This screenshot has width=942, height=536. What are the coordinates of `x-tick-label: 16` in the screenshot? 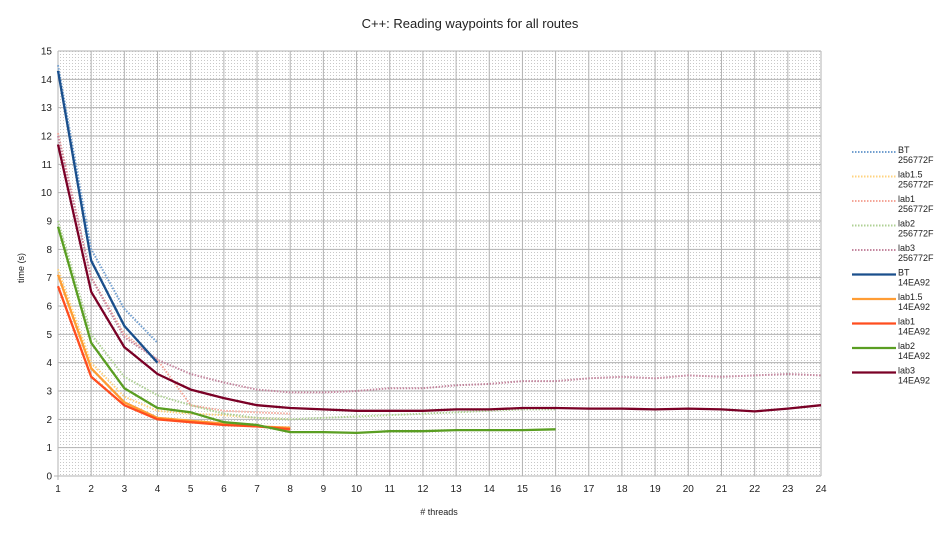 It's located at (556, 489).